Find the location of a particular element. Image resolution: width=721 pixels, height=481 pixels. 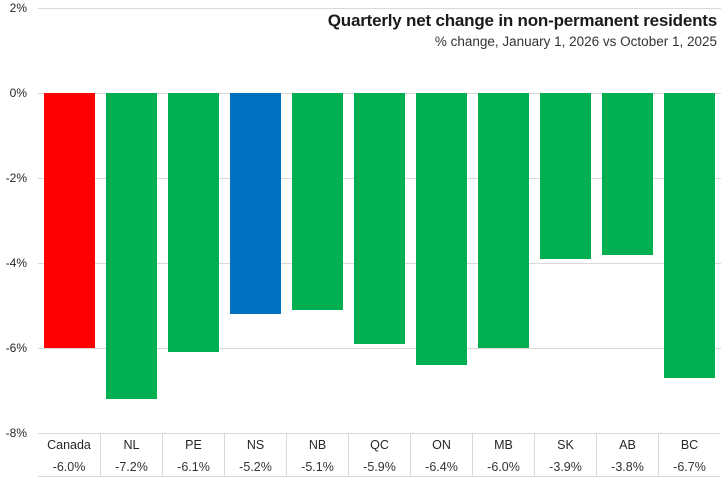

value-label: -5.1% is located at coordinates (317, 467).